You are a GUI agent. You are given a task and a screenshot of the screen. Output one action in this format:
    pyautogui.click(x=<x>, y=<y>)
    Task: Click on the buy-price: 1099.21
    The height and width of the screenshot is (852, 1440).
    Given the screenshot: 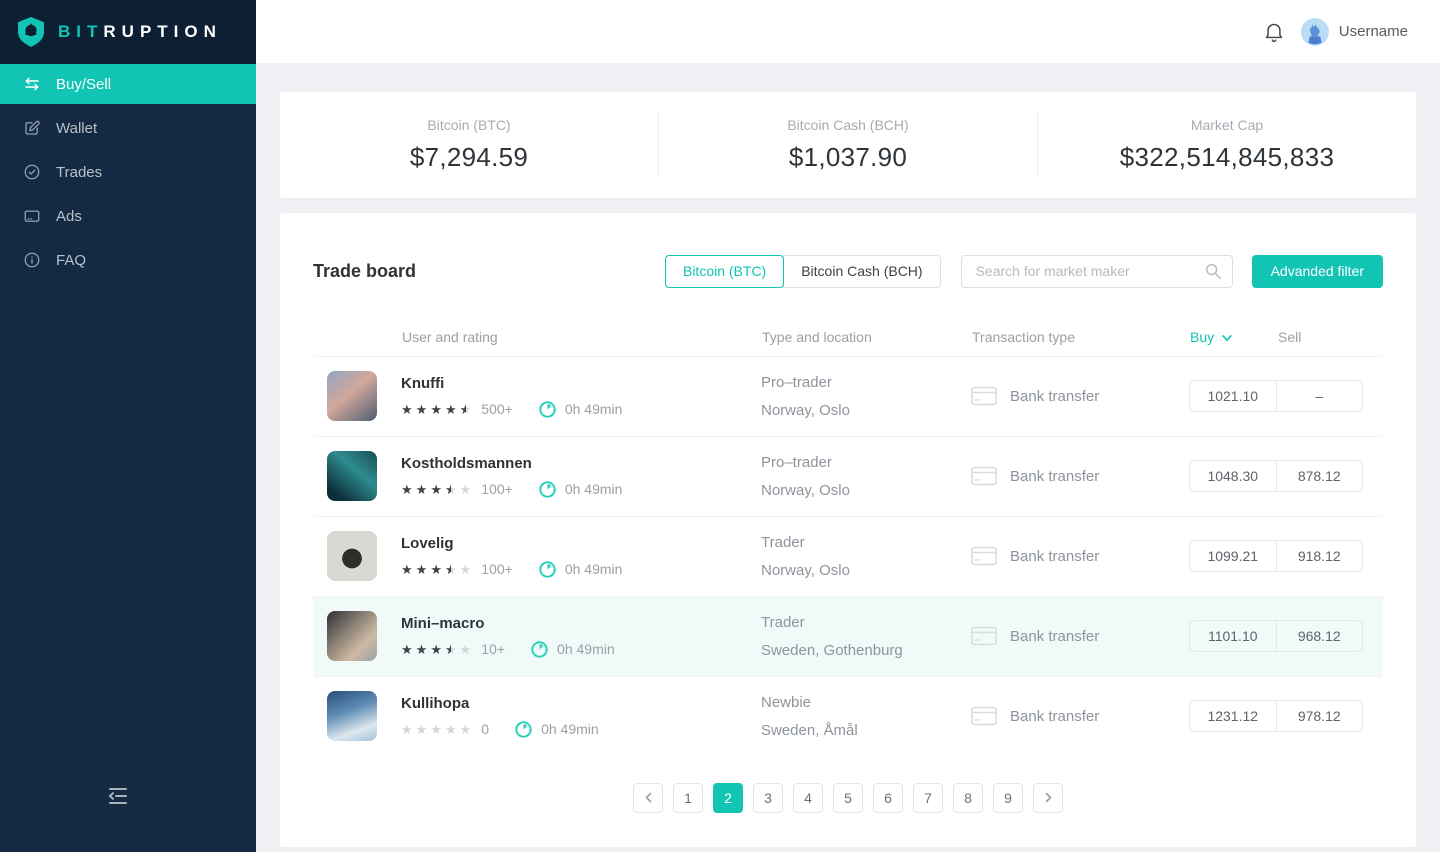 What is the action you would take?
    pyautogui.click(x=1233, y=556)
    